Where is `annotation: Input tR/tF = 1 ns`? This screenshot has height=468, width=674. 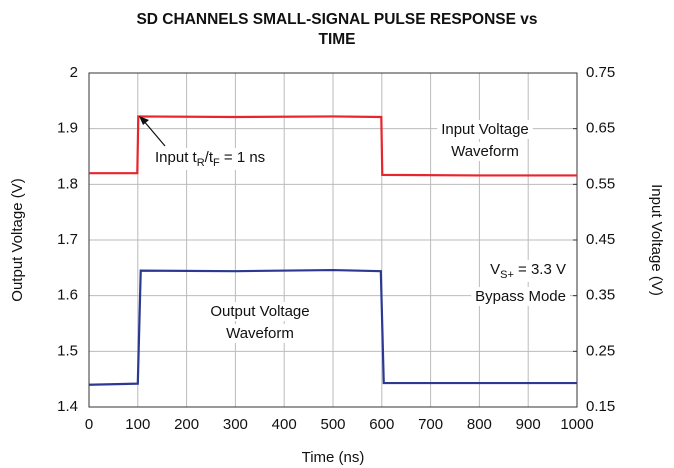
annotation: Input tR/tF = 1 ns is located at coordinates (210, 159).